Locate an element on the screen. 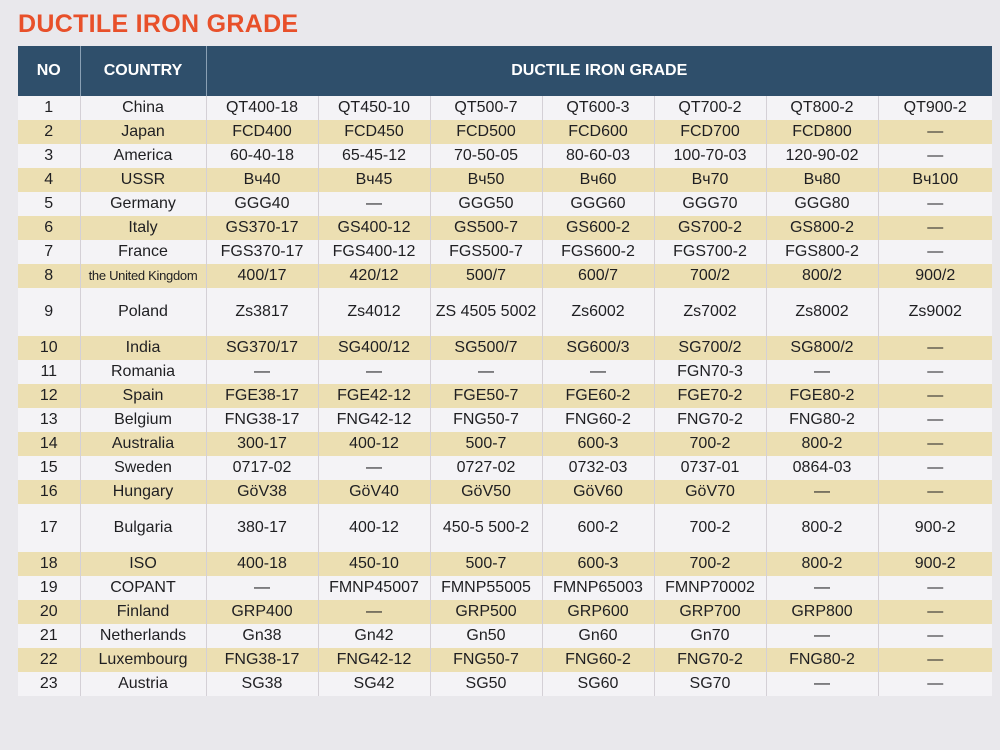 The height and width of the screenshot is (750, 1000). grade-cell: Gn42 is located at coordinates (374, 636).